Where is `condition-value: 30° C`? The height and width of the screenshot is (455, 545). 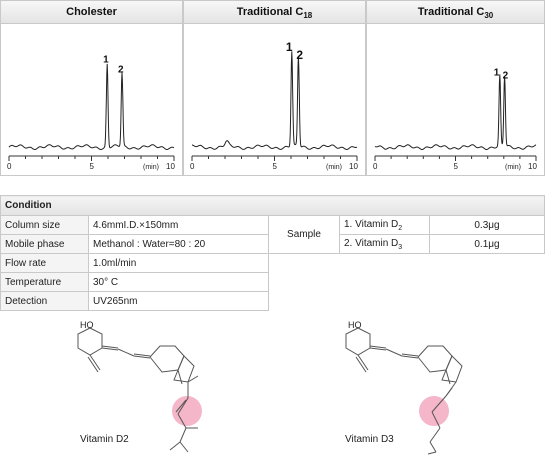
condition-value: 30° C is located at coordinates (178, 282).